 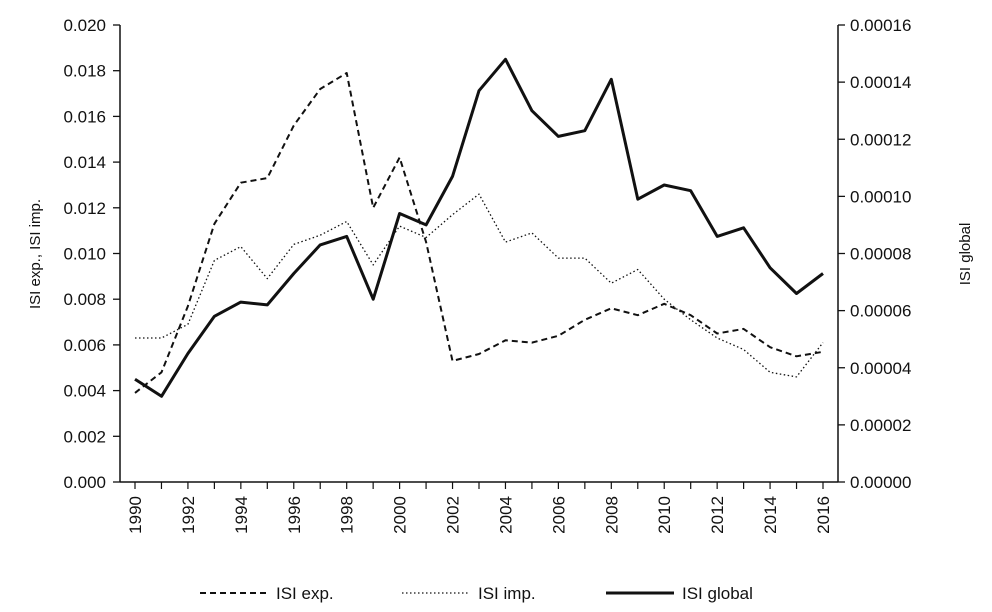 What do you see at coordinates (965, 254) in the screenshot?
I see `right-axis-title: ISI global` at bounding box center [965, 254].